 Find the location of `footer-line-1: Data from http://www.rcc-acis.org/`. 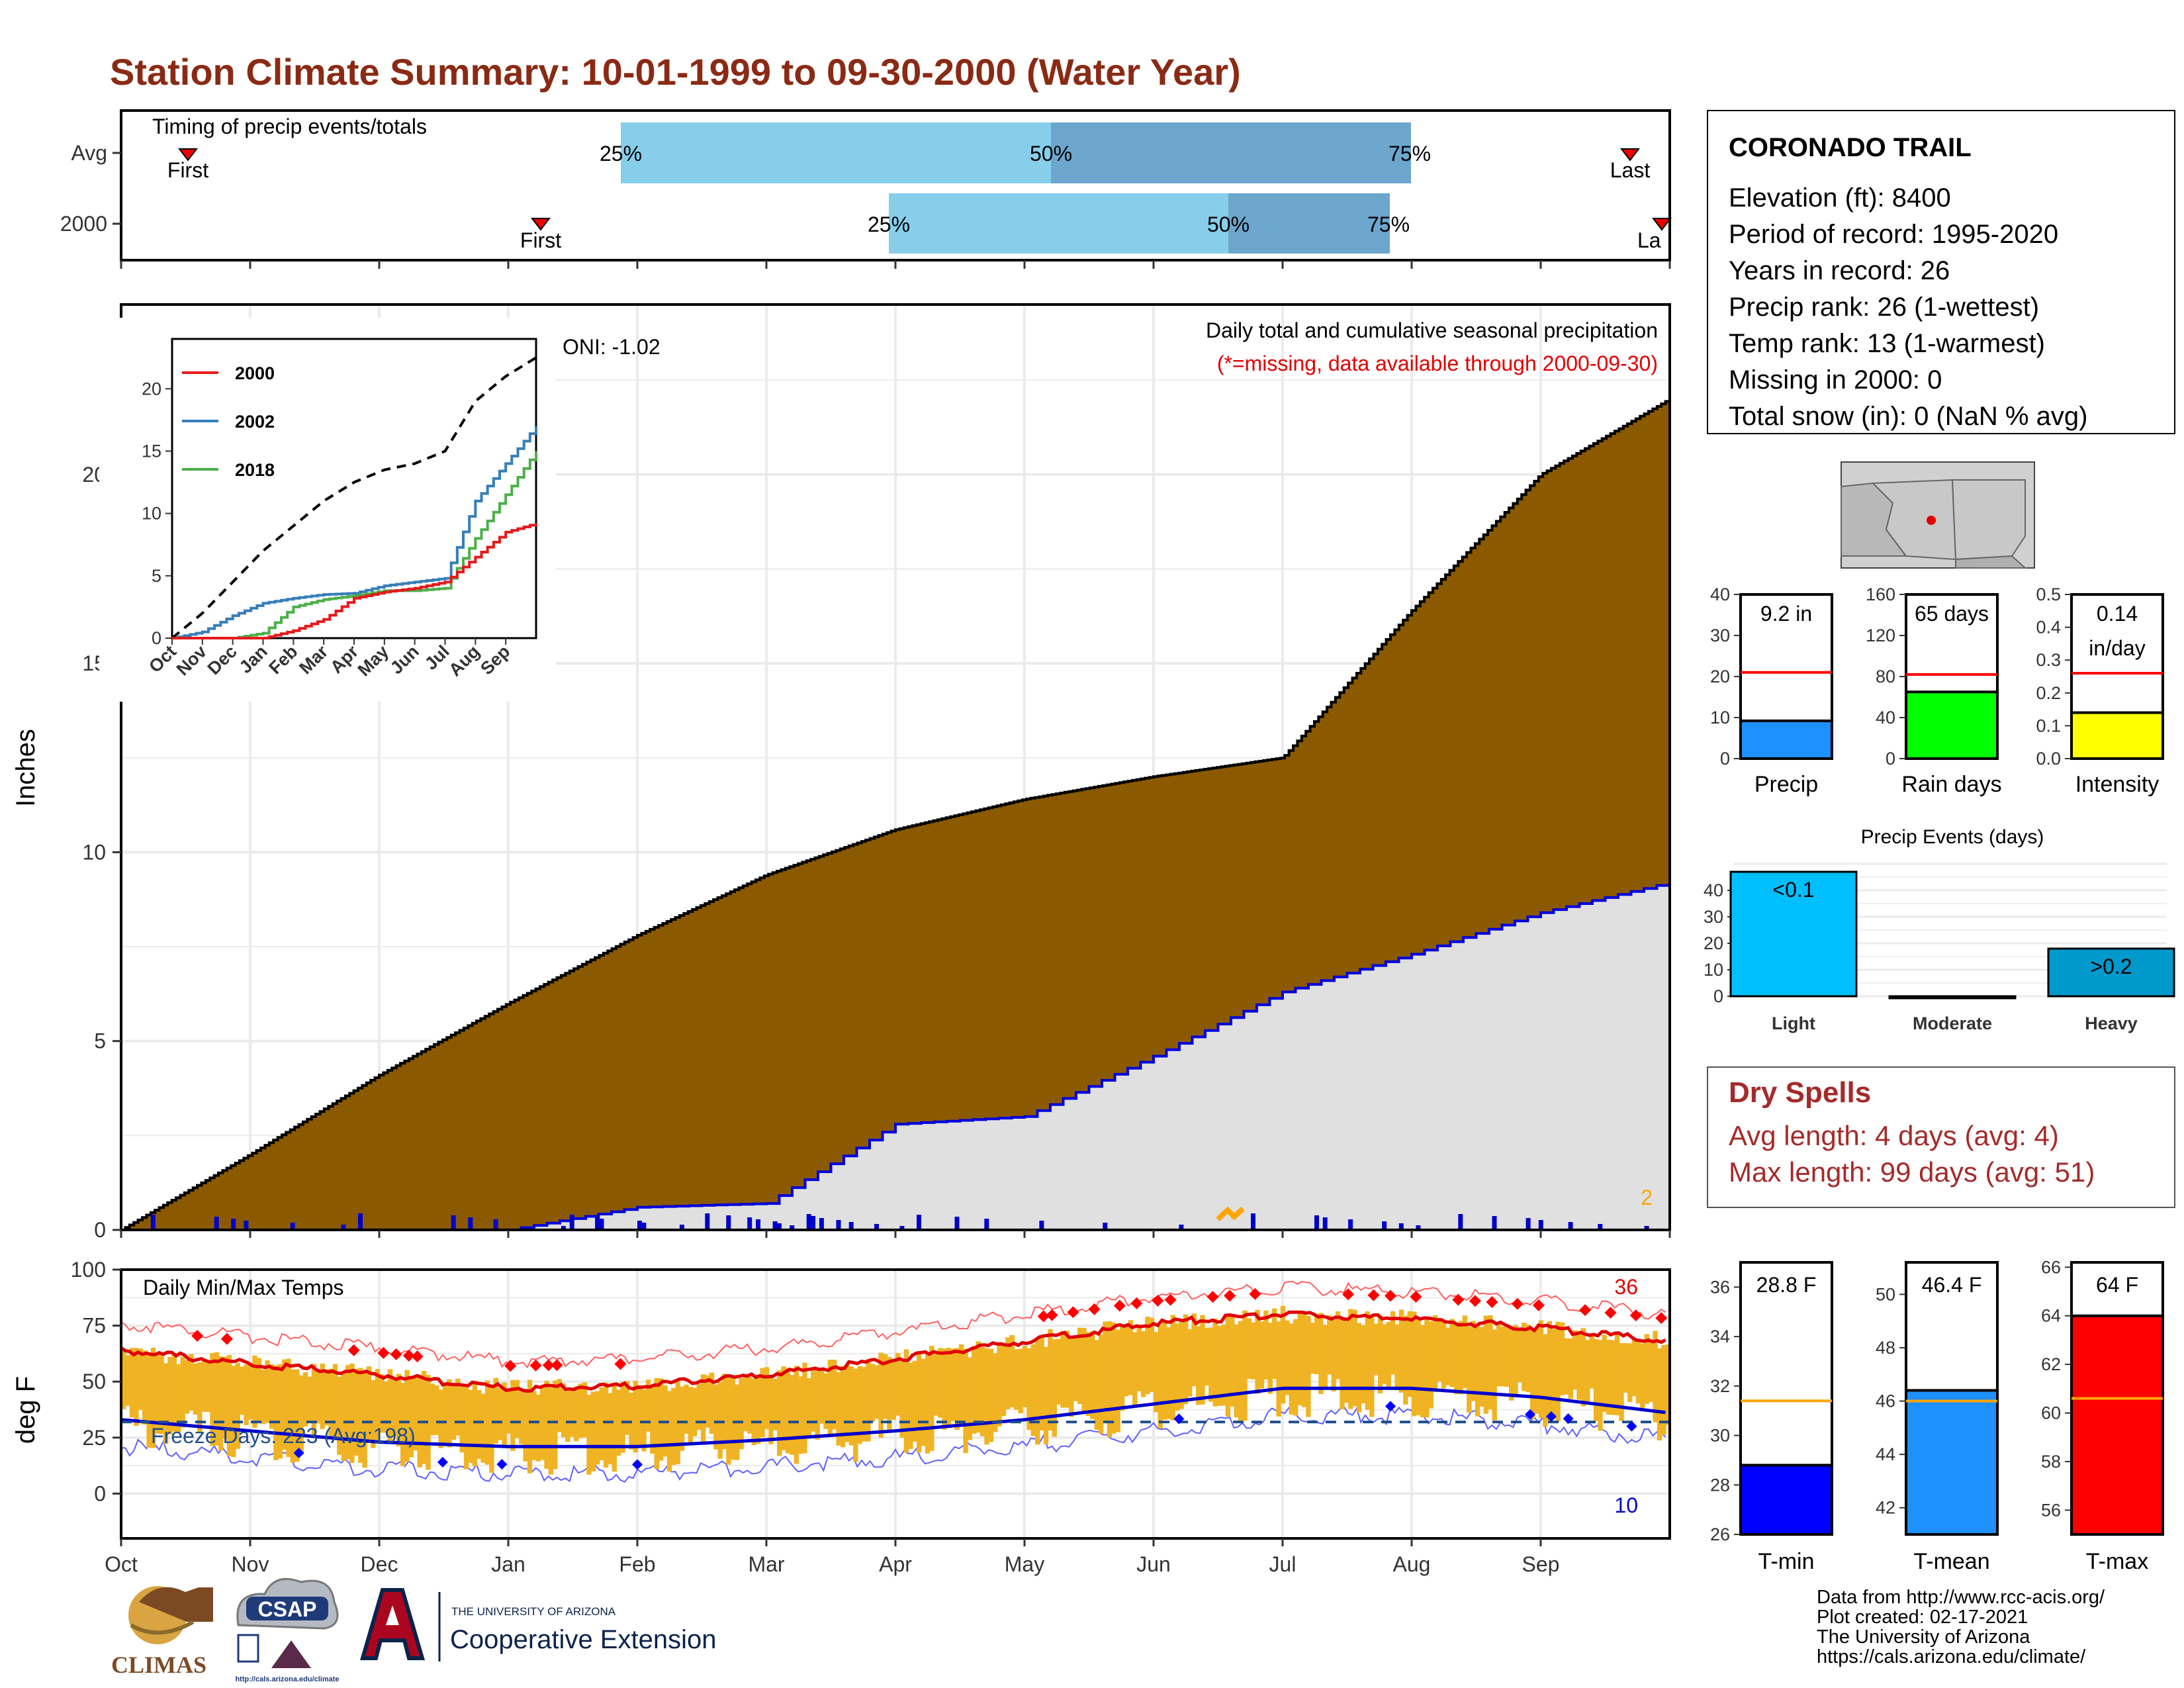

footer-line-1: Data from http://www.rcc-acis.org/ is located at coordinates (1961, 1597).